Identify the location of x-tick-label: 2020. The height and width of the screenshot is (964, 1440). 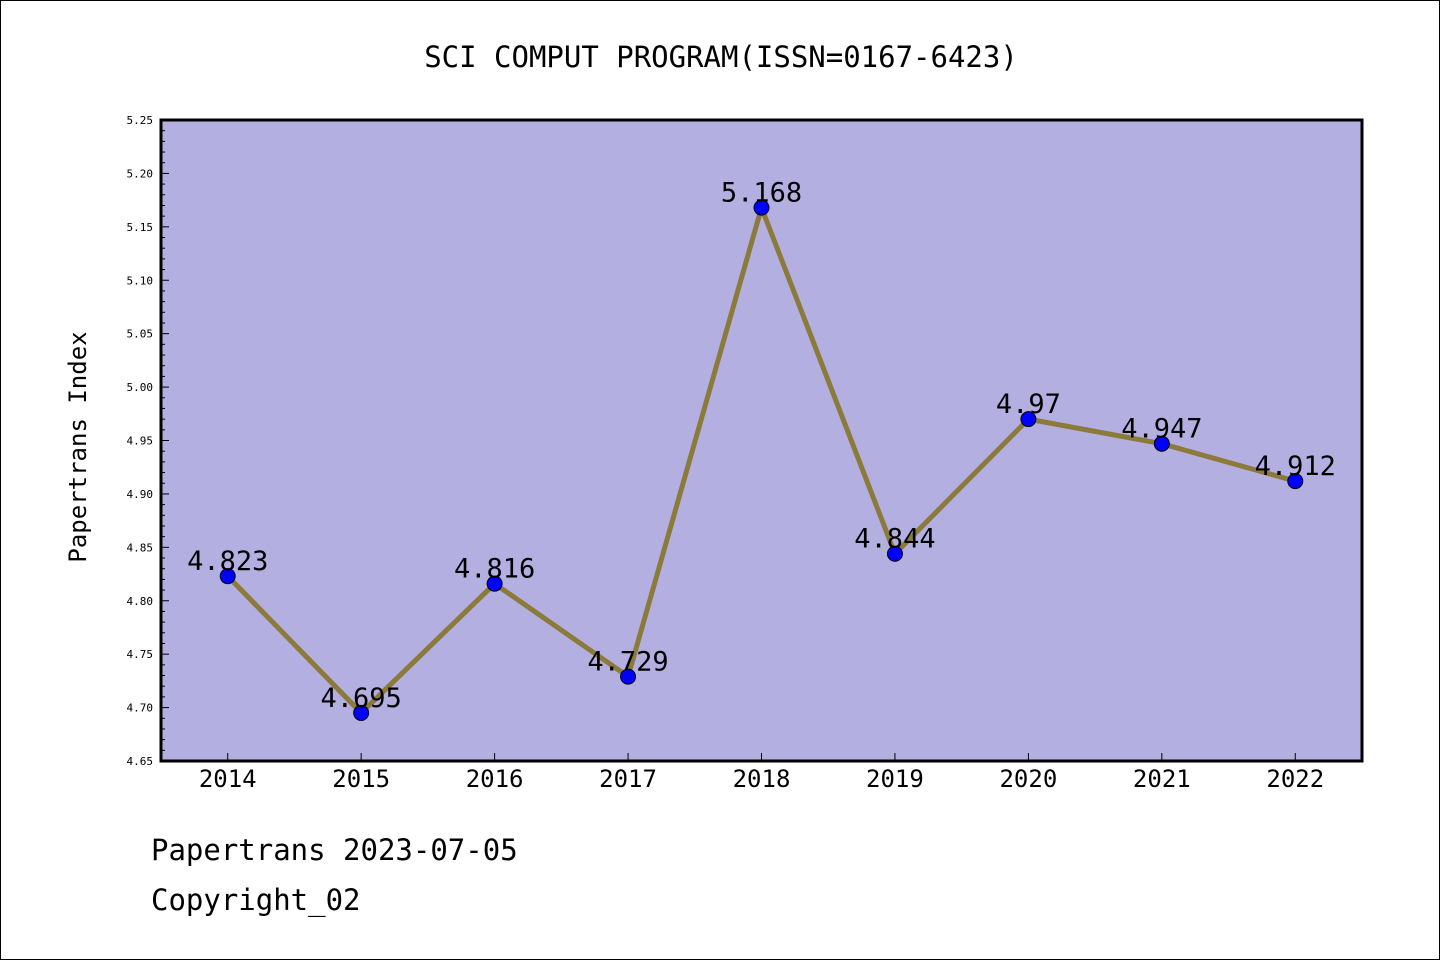
(1028, 779).